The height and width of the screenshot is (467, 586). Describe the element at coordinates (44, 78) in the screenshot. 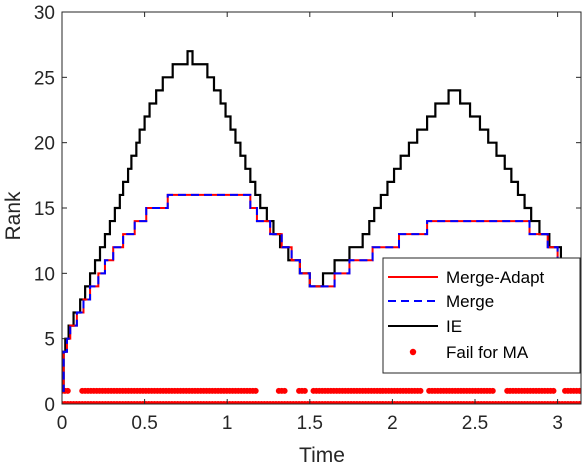

I see `y-tick-label: 25` at that location.